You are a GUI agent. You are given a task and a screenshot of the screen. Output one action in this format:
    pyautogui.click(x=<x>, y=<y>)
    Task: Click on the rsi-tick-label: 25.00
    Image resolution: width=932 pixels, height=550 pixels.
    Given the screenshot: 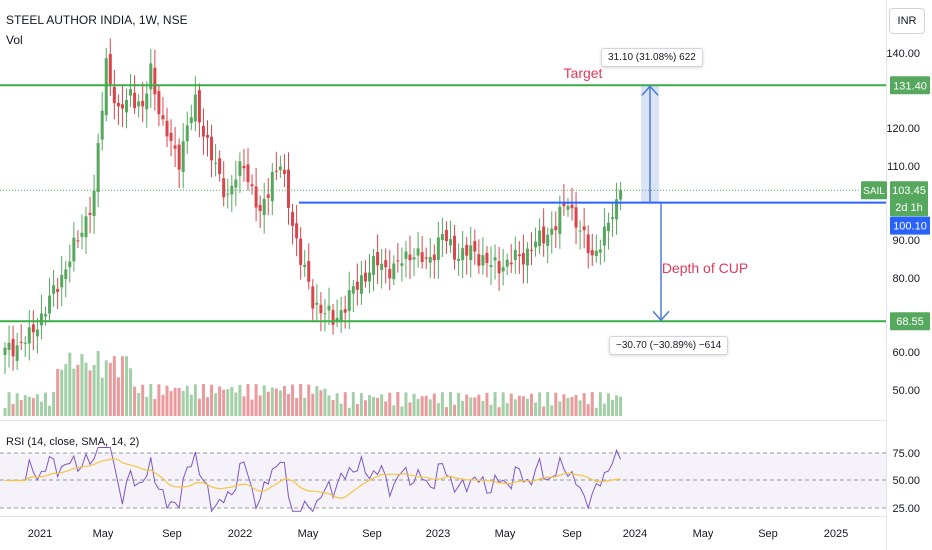 What is the action you would take?
    pyautogui.click(x=906, y=509)
    